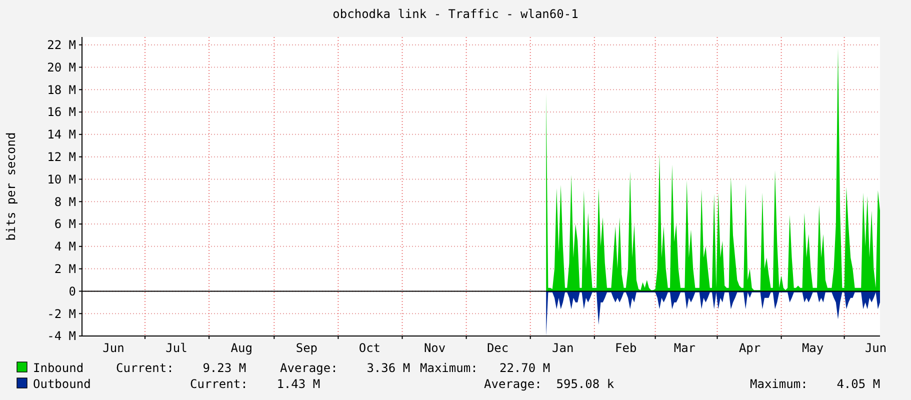 The width and height of the screenshot is (911, 400). What do you see at coordinates (369, 348) in the screenshot?
I see `x-tick-label: Oct` at bounding box center [369, 348].